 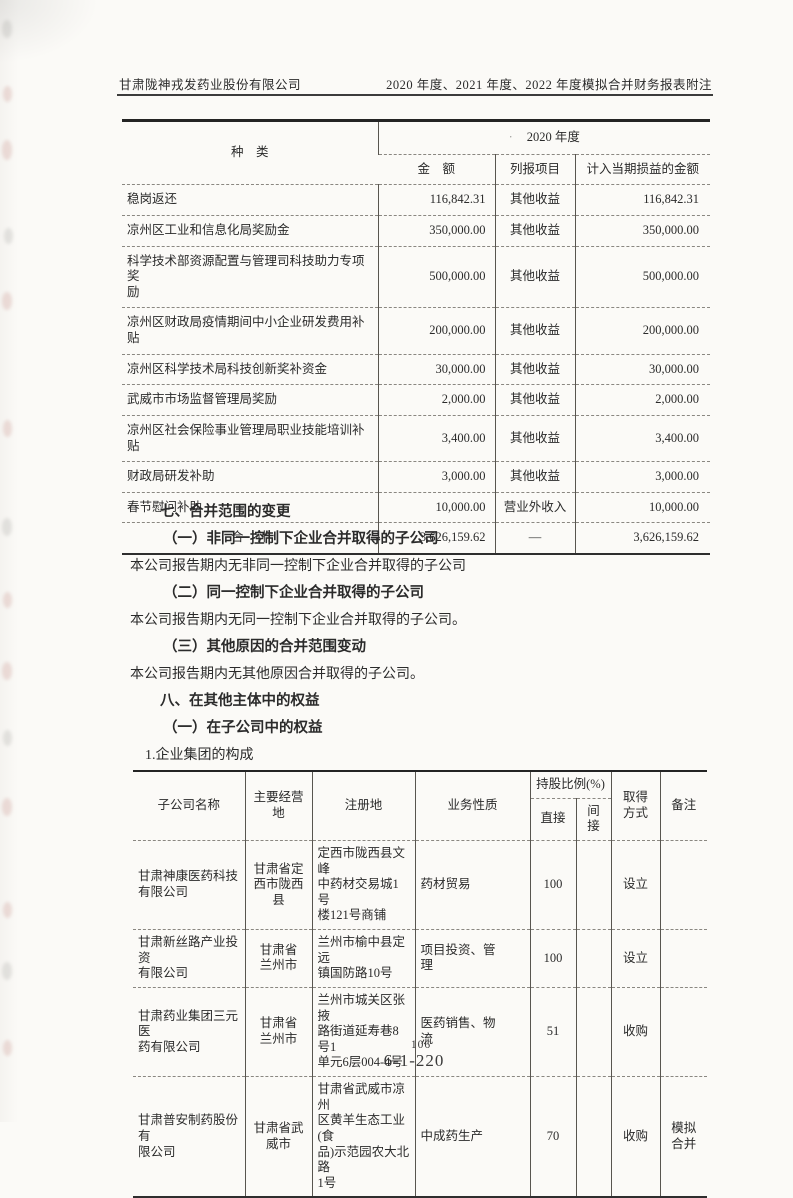 What do you see at coordinates (298, 620) in the screenshot?
I see `paragraph: 本公司报告期内无同一控制下企业合并取得的子公司。` at bounding box center [298, 620].